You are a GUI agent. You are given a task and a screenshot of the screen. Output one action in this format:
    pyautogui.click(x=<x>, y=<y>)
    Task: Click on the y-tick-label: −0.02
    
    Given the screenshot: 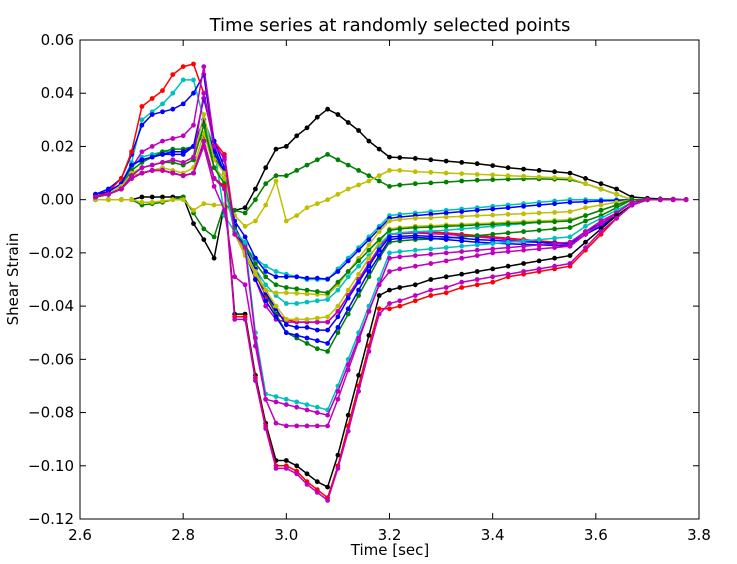 What is the action you would take?
    pyautogui.click(x=51, y=253)
    